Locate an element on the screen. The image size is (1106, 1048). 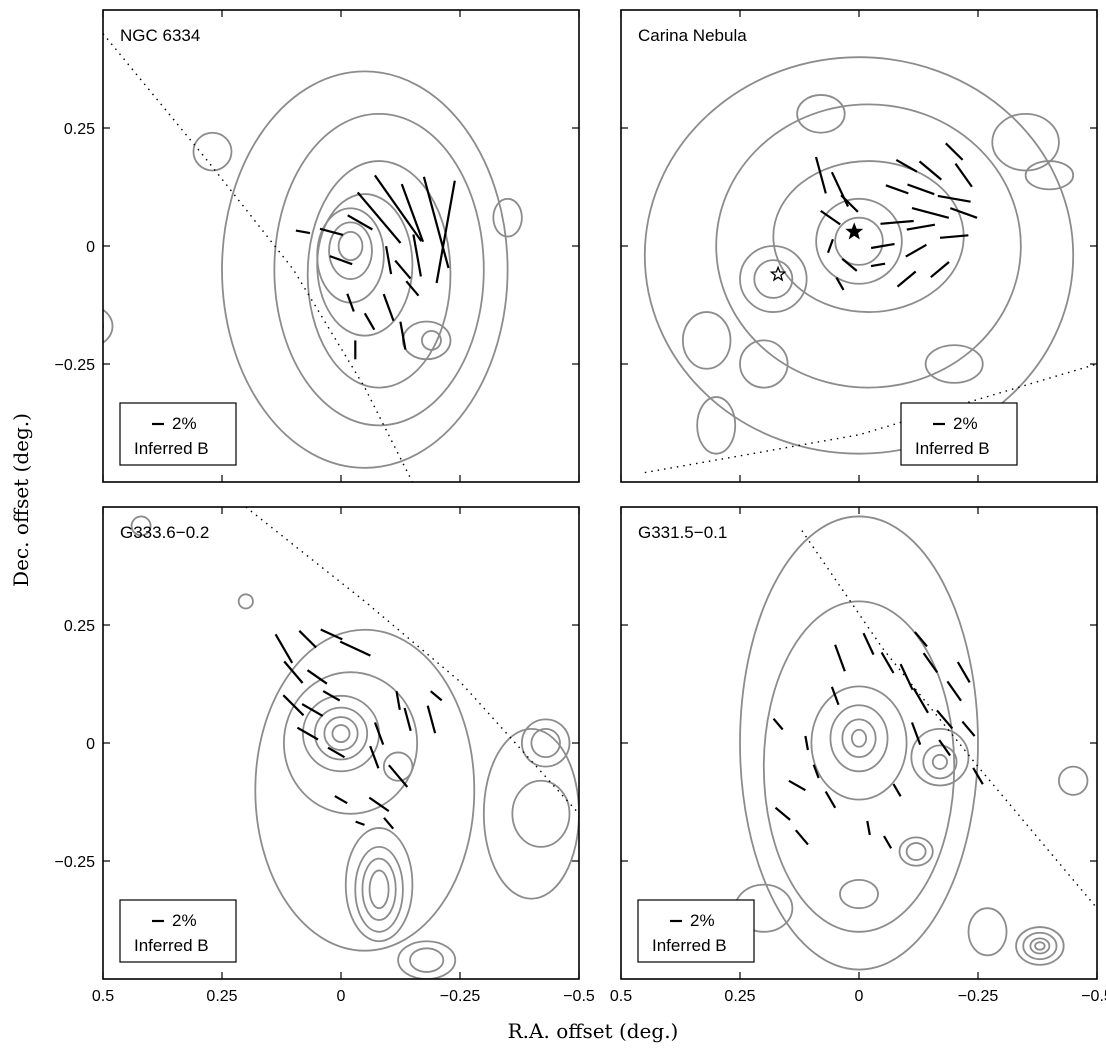
panel-plot-area is located at coordinates (915, 743).